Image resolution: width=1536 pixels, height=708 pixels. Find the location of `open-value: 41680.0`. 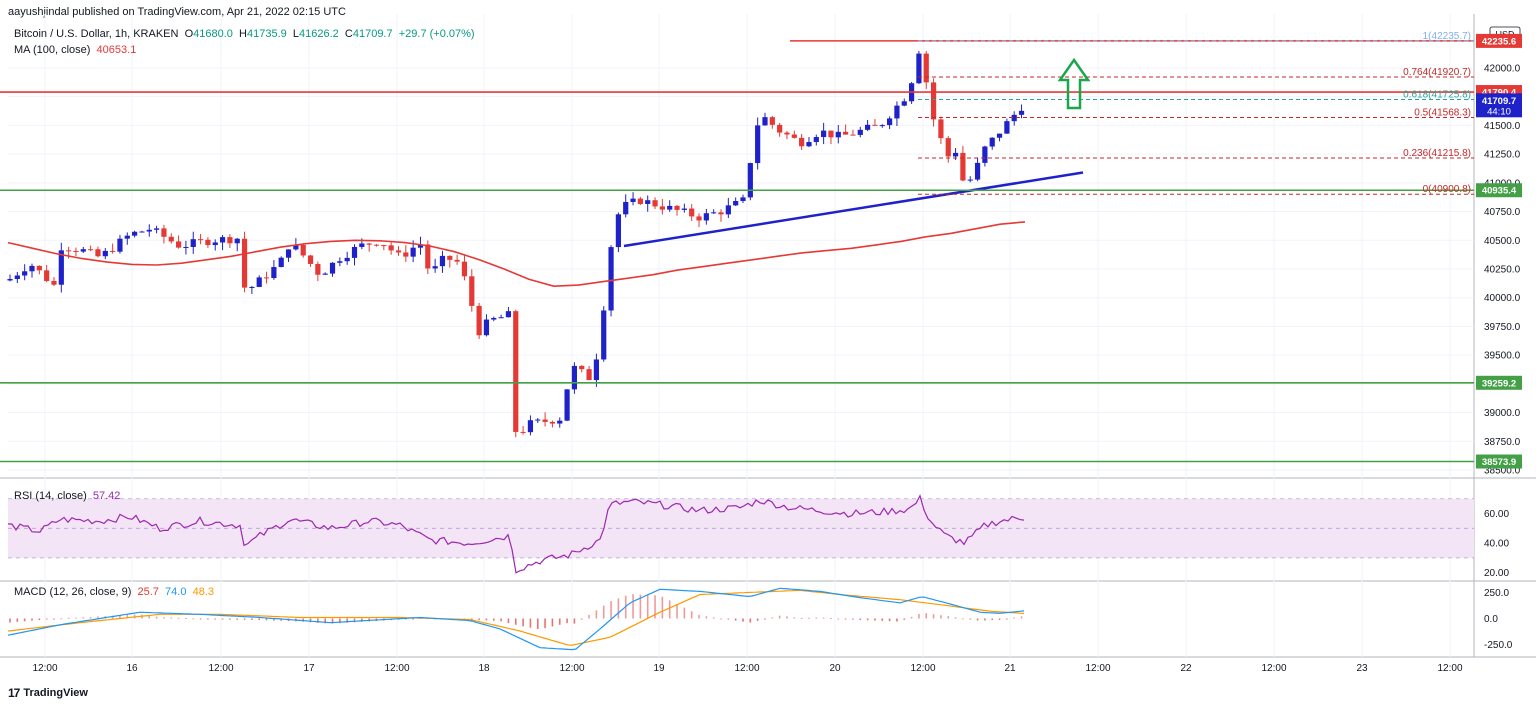

open-value: 41680.0 is located at coordinates (213, 34).